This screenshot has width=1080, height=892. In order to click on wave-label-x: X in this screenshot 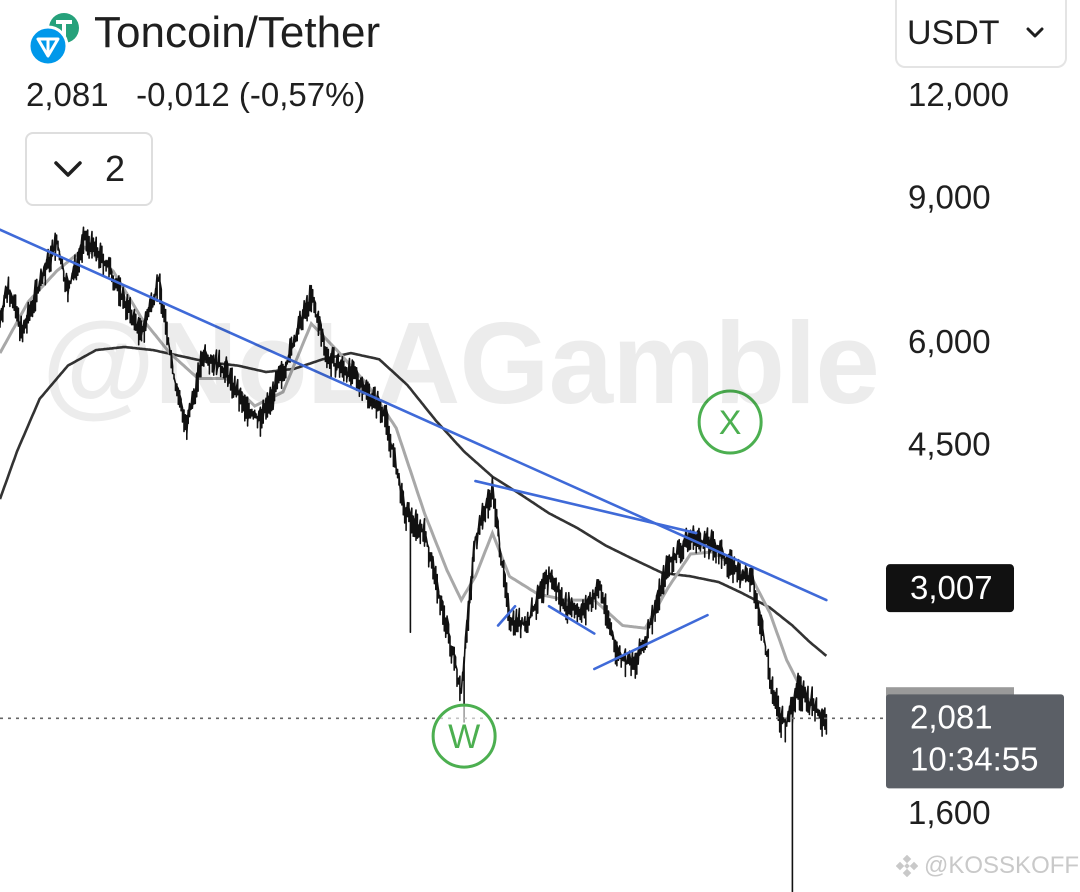, I will do `click(730, 422)`.